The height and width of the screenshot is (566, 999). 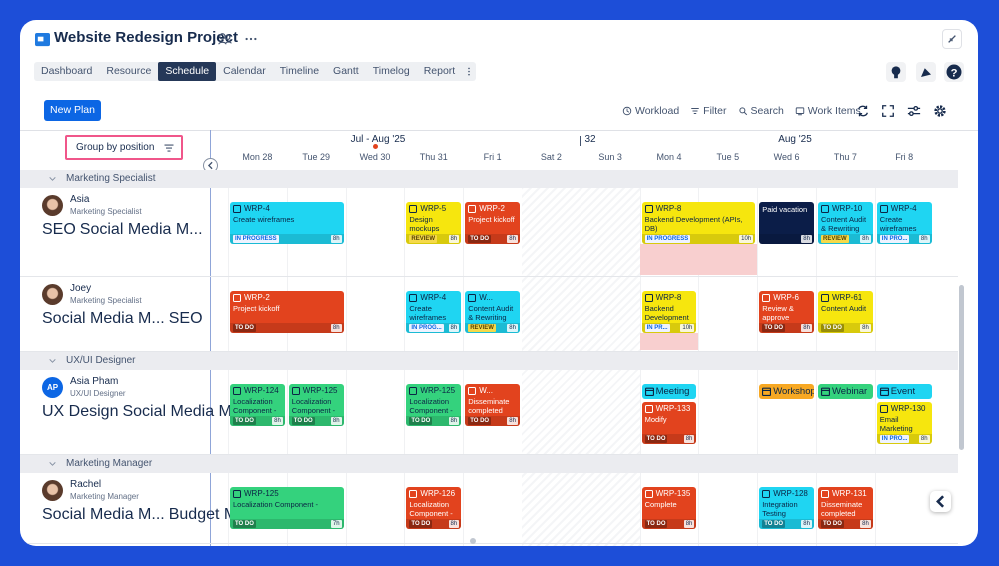 What do you see at coordinates (489, 406) in the screenshot?
I see `task-title: Disseminate completed` at bounding box center [489, 406].